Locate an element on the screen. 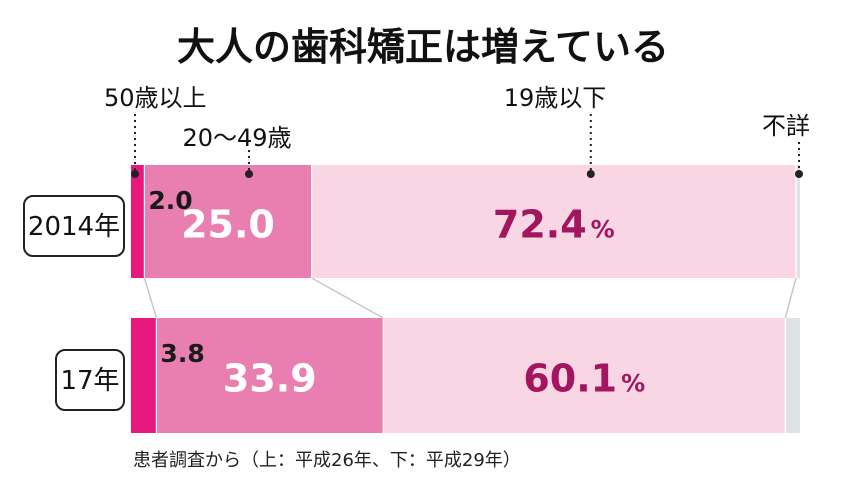 The height and width of the screenshot is (496, 846). data-label: 60.1% is located at coordinates (584, 379).